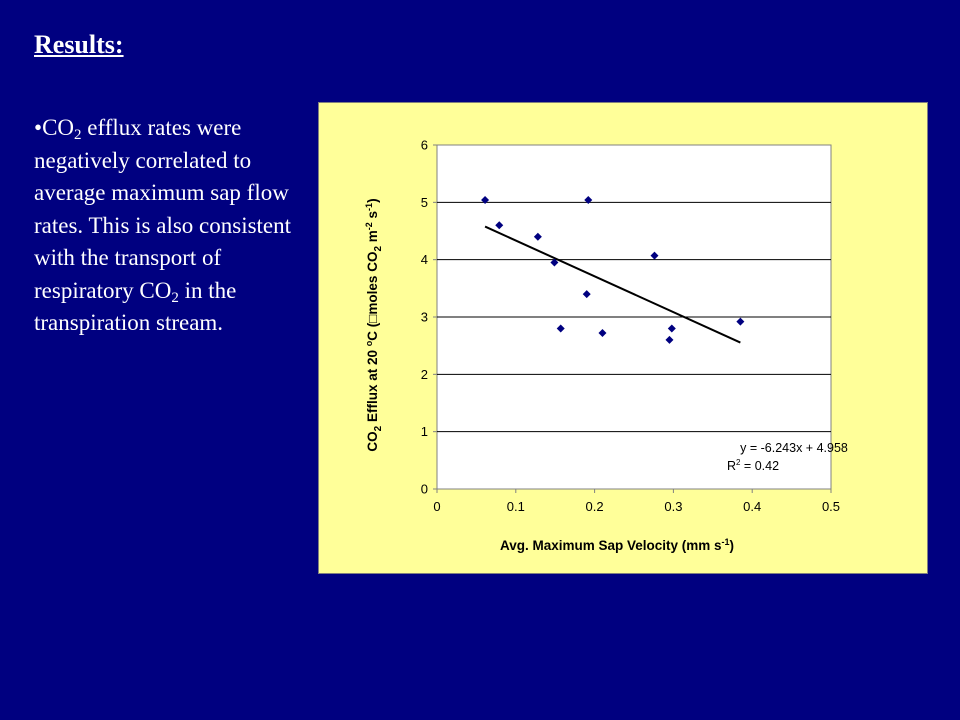  I want to click on slide-heading: Results:, so click(79, 44).